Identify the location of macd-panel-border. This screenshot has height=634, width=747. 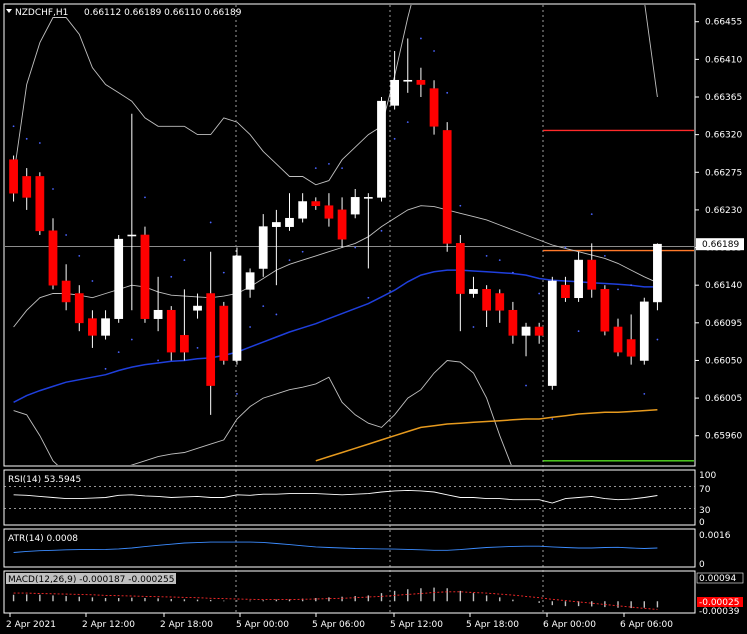
(349, 592).